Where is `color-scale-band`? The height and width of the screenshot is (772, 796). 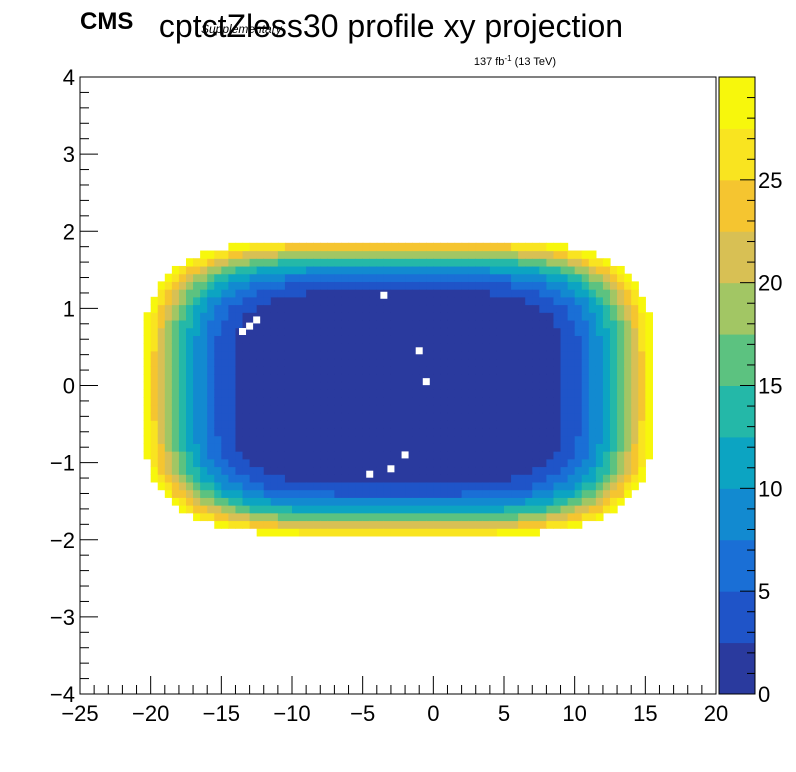 color-scale-band is located at coordinates (737, 205).